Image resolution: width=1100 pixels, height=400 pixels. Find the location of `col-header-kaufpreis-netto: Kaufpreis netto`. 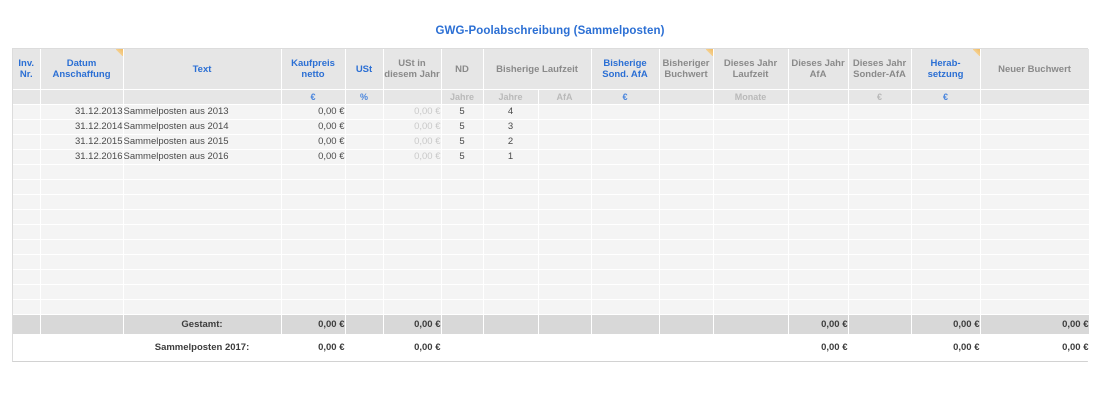

col-header-kaufpreis-netto: Kaufpreis netto is located at coordinates (313, 69).